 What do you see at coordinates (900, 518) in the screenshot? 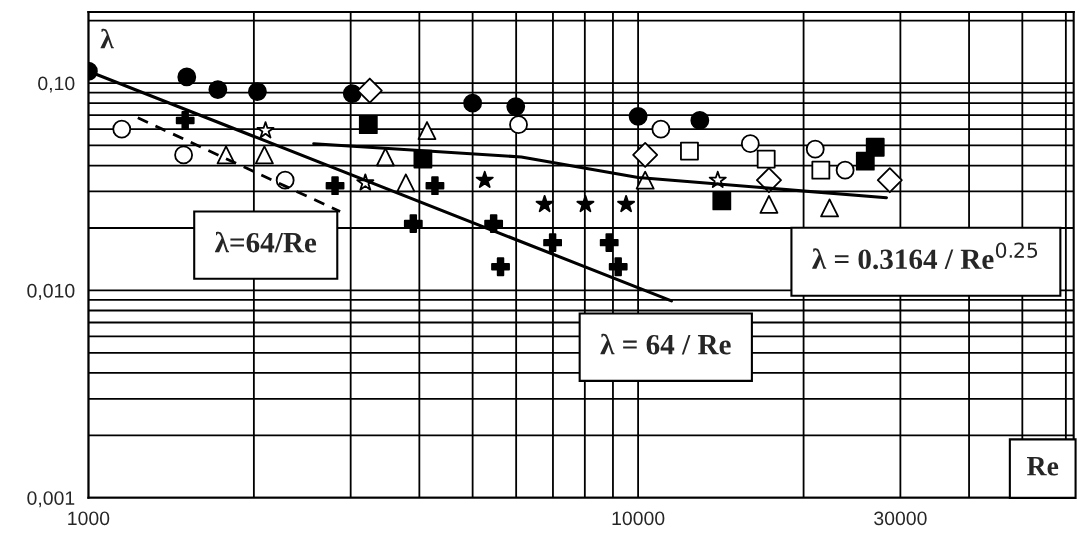
I see `x-tick-label: 30000` at bounding box center [900, 518].